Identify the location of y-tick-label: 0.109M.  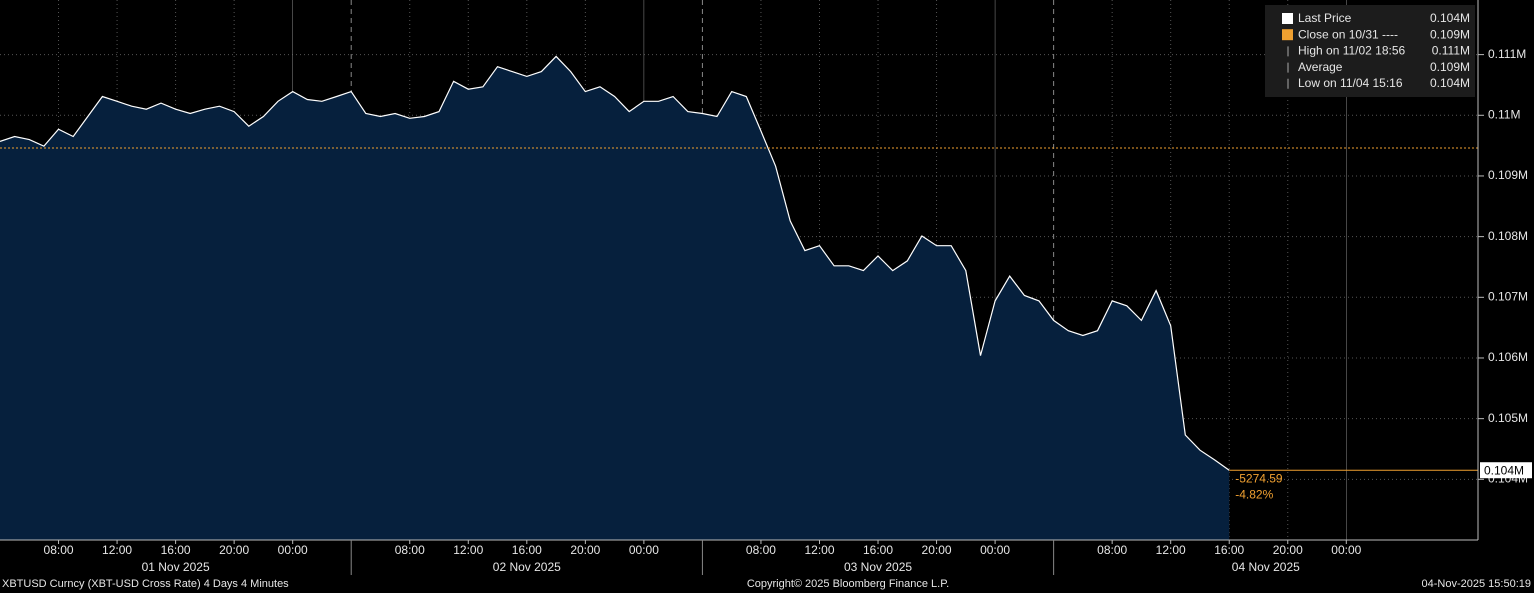
(1508, 175).